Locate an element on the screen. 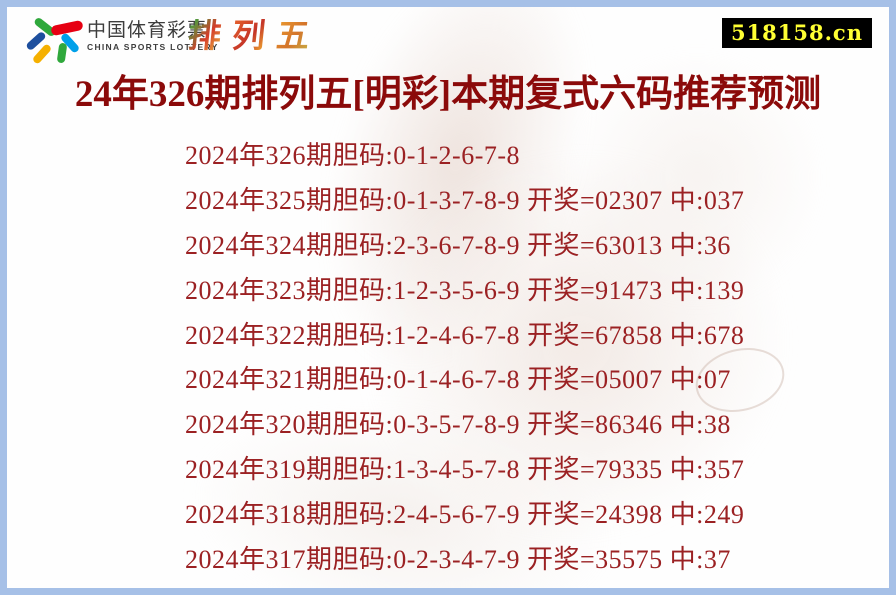 The image size is (896, 595). game-char-2: 列 is located at coordinates (249, 35).